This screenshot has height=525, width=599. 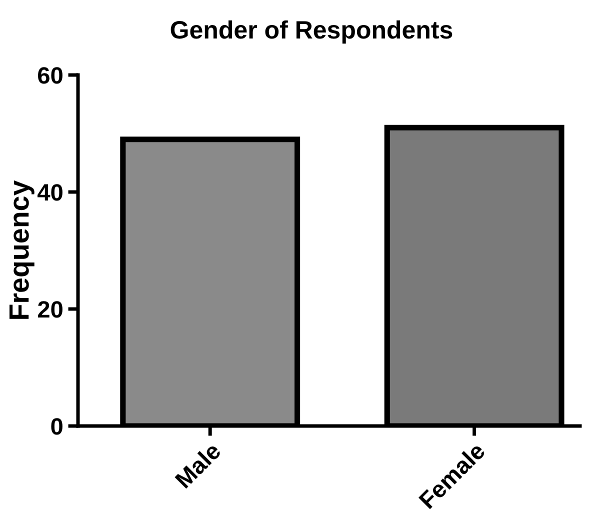 I want to click on y-tick-label: 40, so click(x=50, y=192).